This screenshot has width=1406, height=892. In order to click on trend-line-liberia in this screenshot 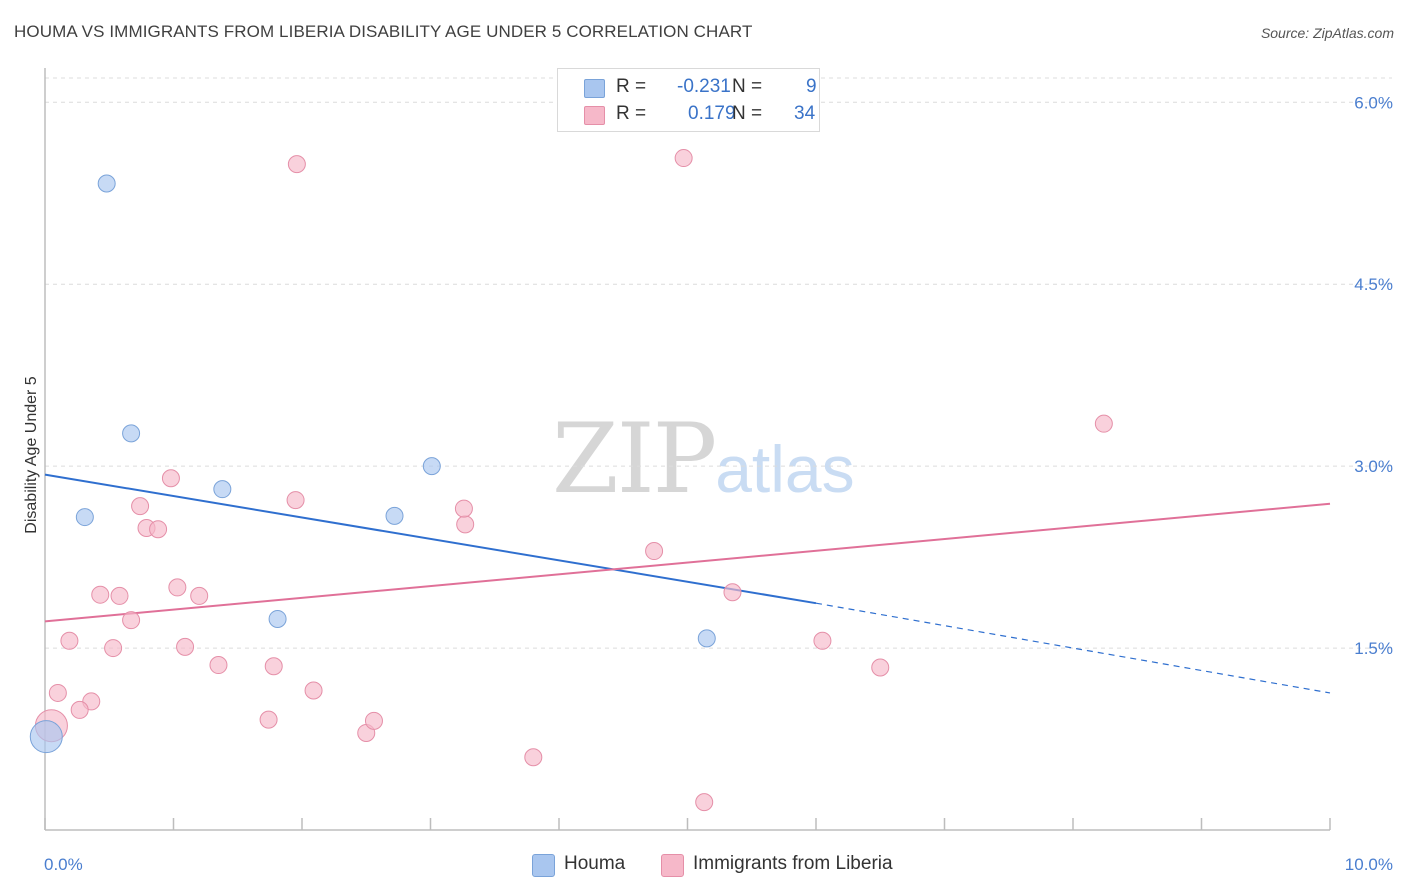, I will do `click(687, 562)`.